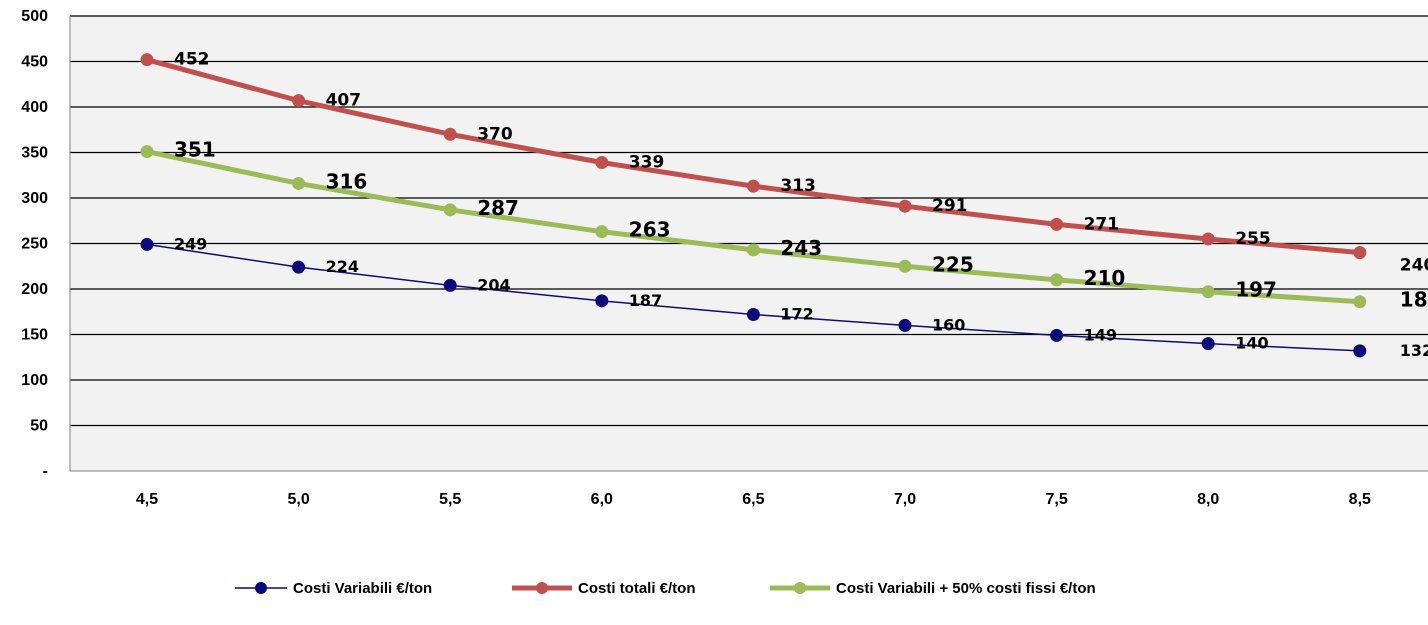 This screenshot has height=625, width=1428. What do you see at coordinates (798, 186) in the screenshot?
I see `data-label: 313` at bounding box center [798, 186].